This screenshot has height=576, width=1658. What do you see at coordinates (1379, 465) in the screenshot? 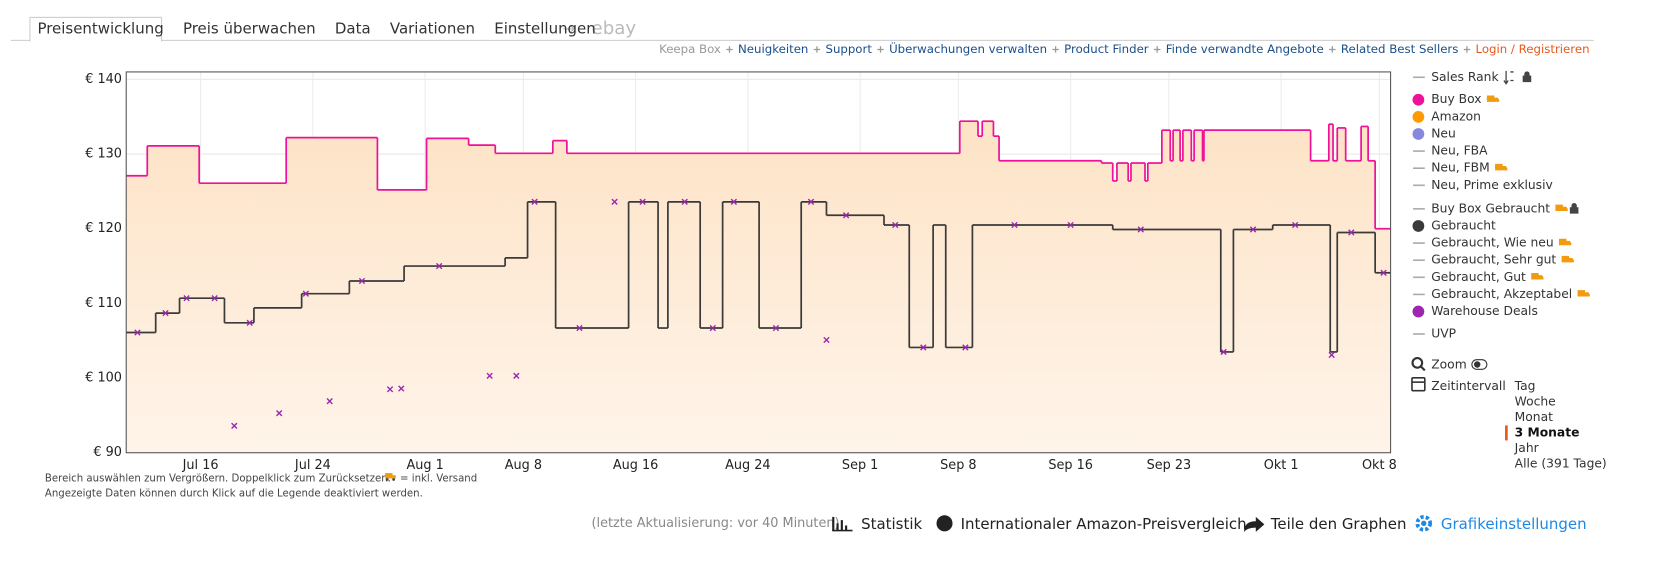
I see `x-tick-label: Okt 8` at bounding box center [1379, 465].